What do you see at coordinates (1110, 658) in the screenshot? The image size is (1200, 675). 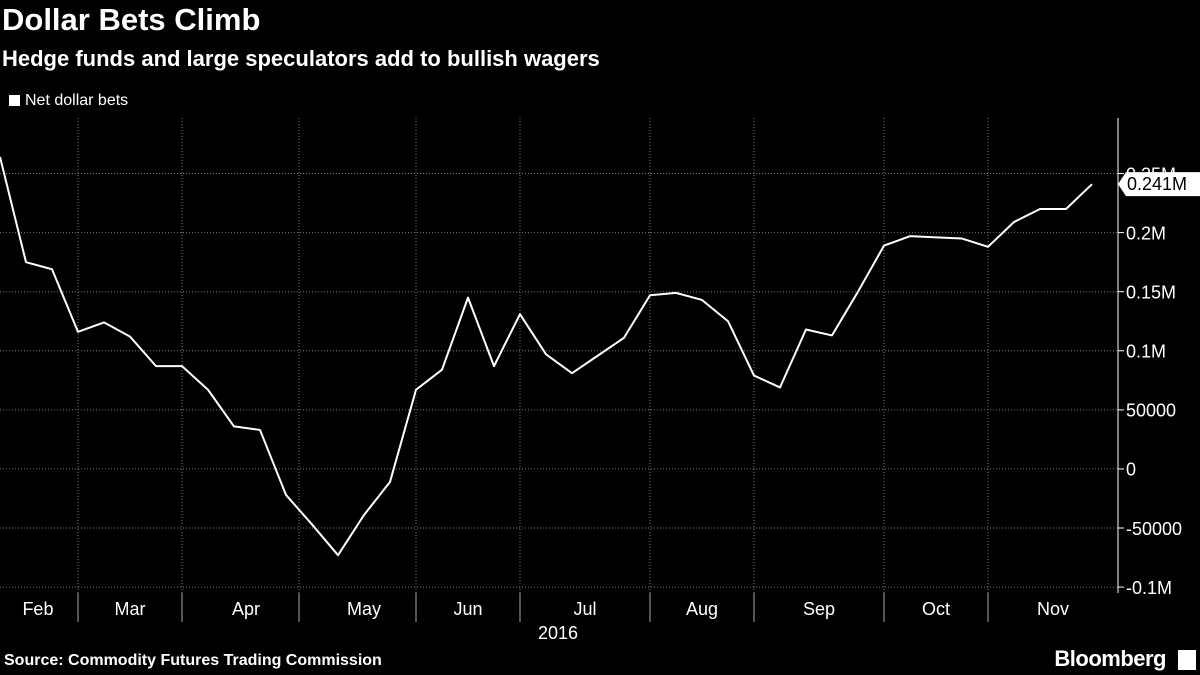 I see `brand: Bloomberg` at bounding box center [1110, 658].